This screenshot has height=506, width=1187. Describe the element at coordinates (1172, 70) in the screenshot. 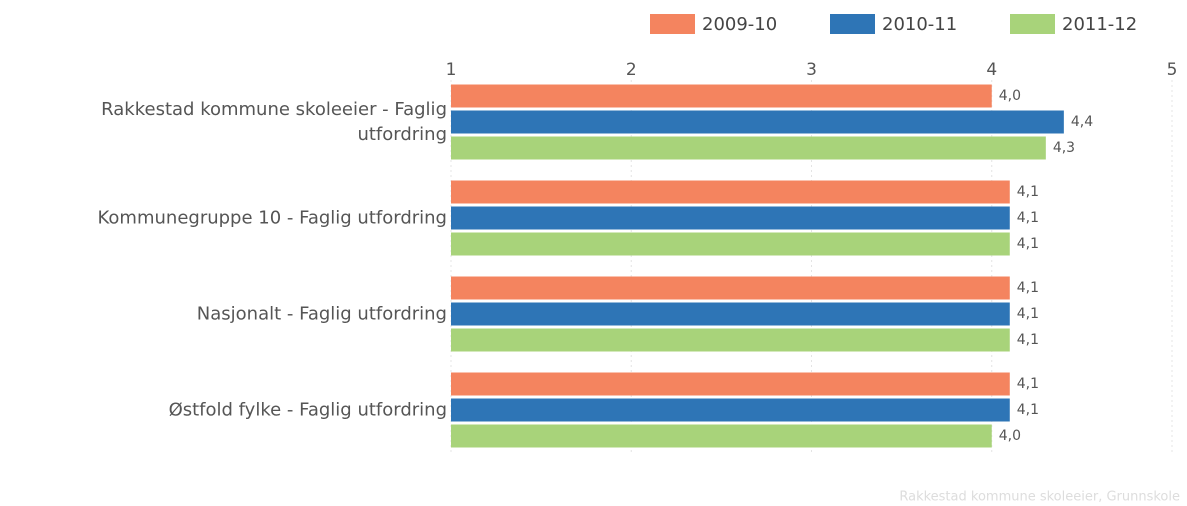

I see `x-tick-label: 5` at that location.